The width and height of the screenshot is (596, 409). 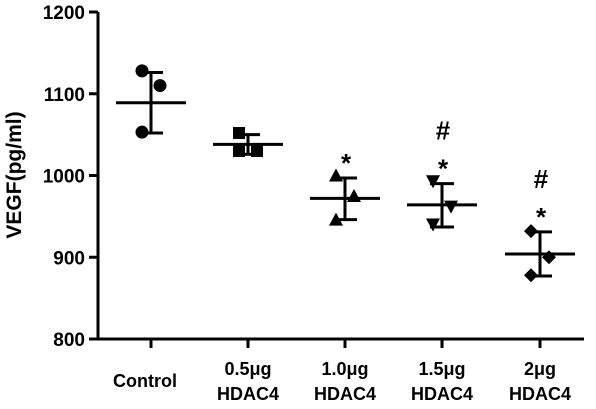 What do you see at coordinates (345, 187) in the screenshot?
I see `group-2: *` at bounding box center [345, 187].